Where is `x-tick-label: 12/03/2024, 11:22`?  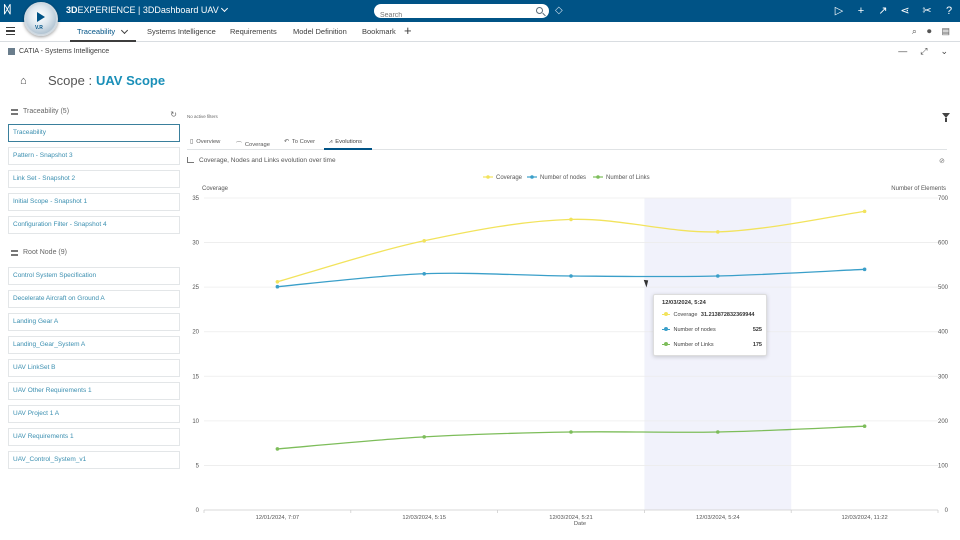
x-tick-label: 12/03/2024, 11:22 is located at coordinates (864, 518).